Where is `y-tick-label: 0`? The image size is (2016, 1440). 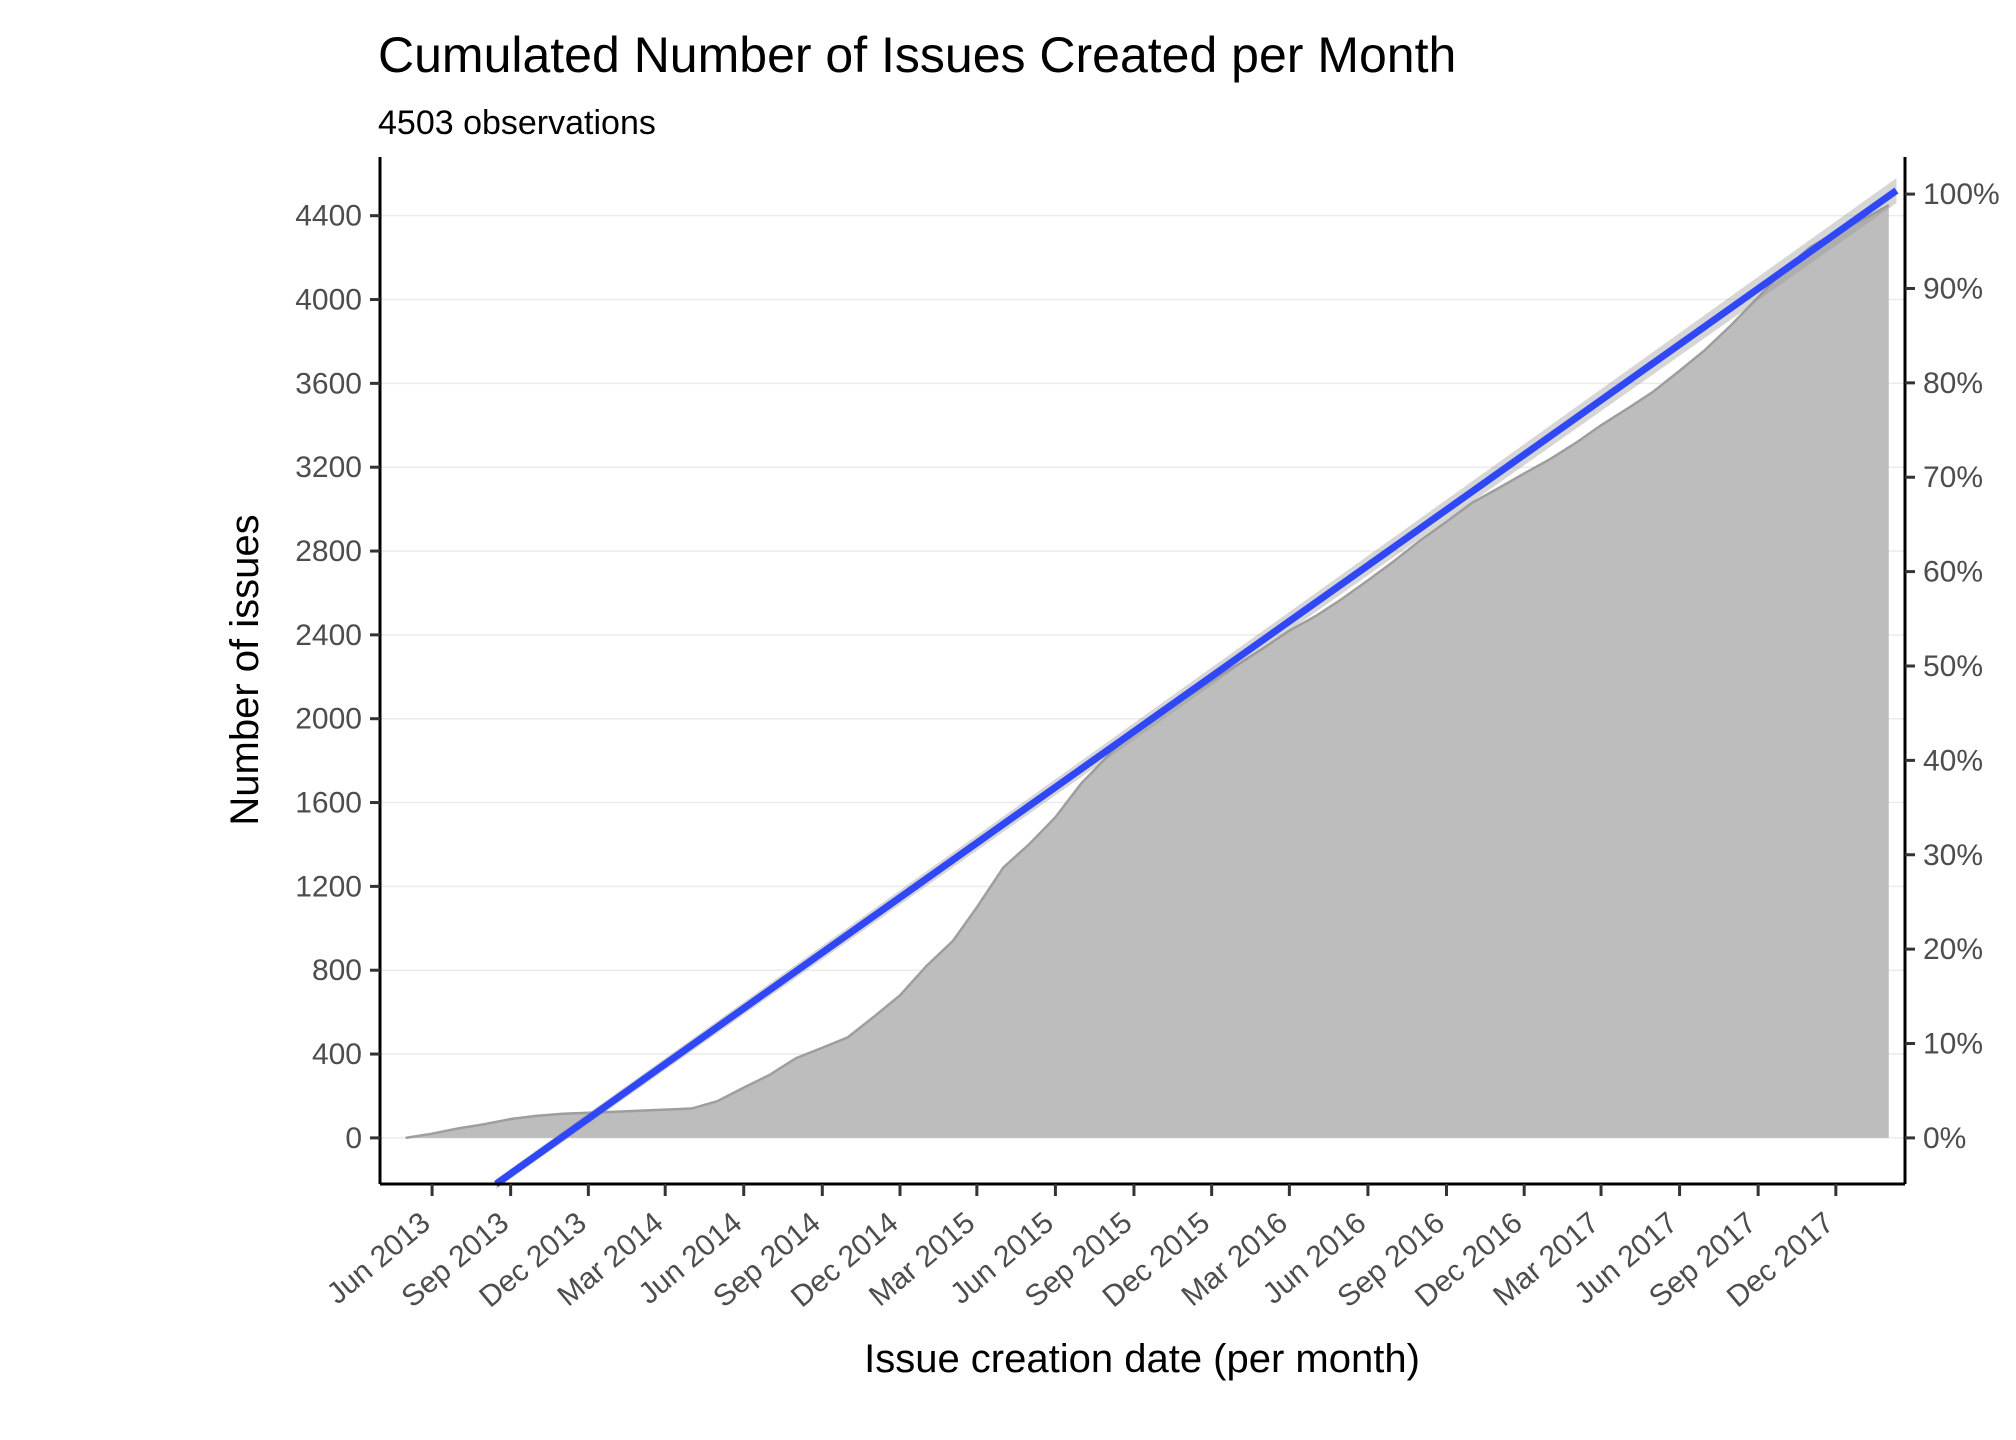
y-tick-label: 0 is located at coordinates (353, 1138).